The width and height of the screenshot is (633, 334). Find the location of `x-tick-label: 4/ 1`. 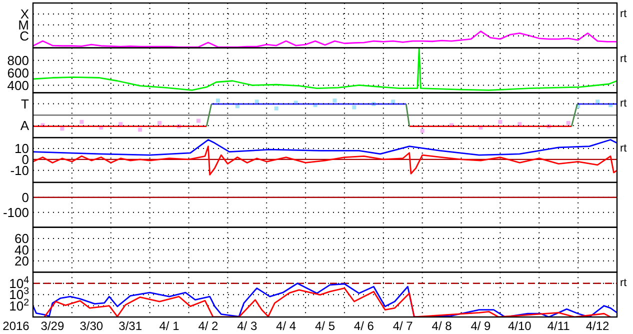

x-tick-label: 4/ 1 is located at coordinates (169, 326).